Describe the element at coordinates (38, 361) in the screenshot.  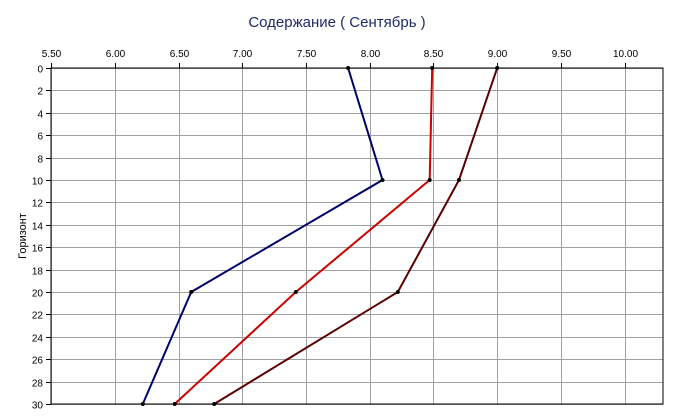
I see `y-tick-label: 26` at that location.